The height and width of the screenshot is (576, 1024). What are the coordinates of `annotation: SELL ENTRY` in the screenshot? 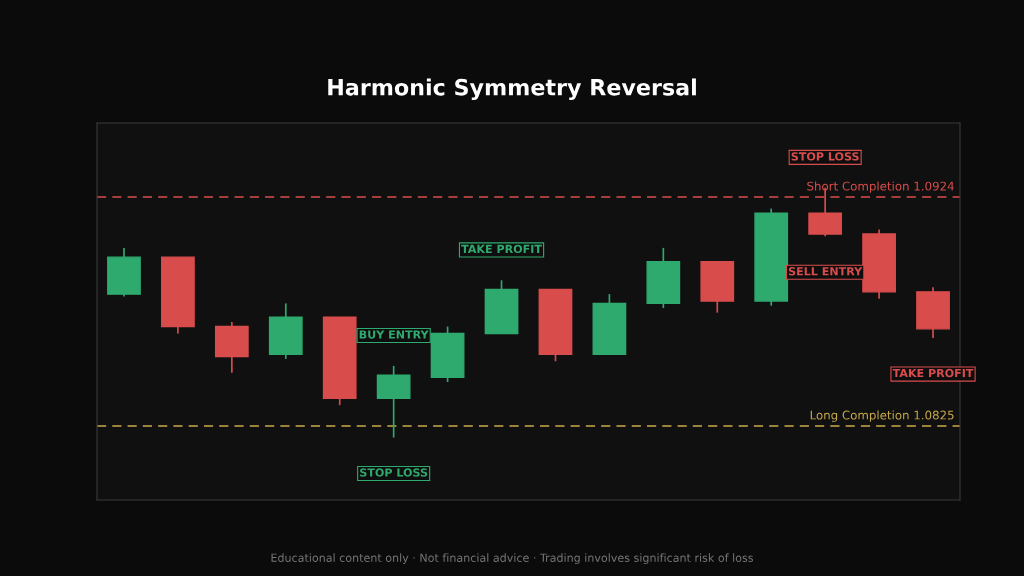 It's located at (825, 271).